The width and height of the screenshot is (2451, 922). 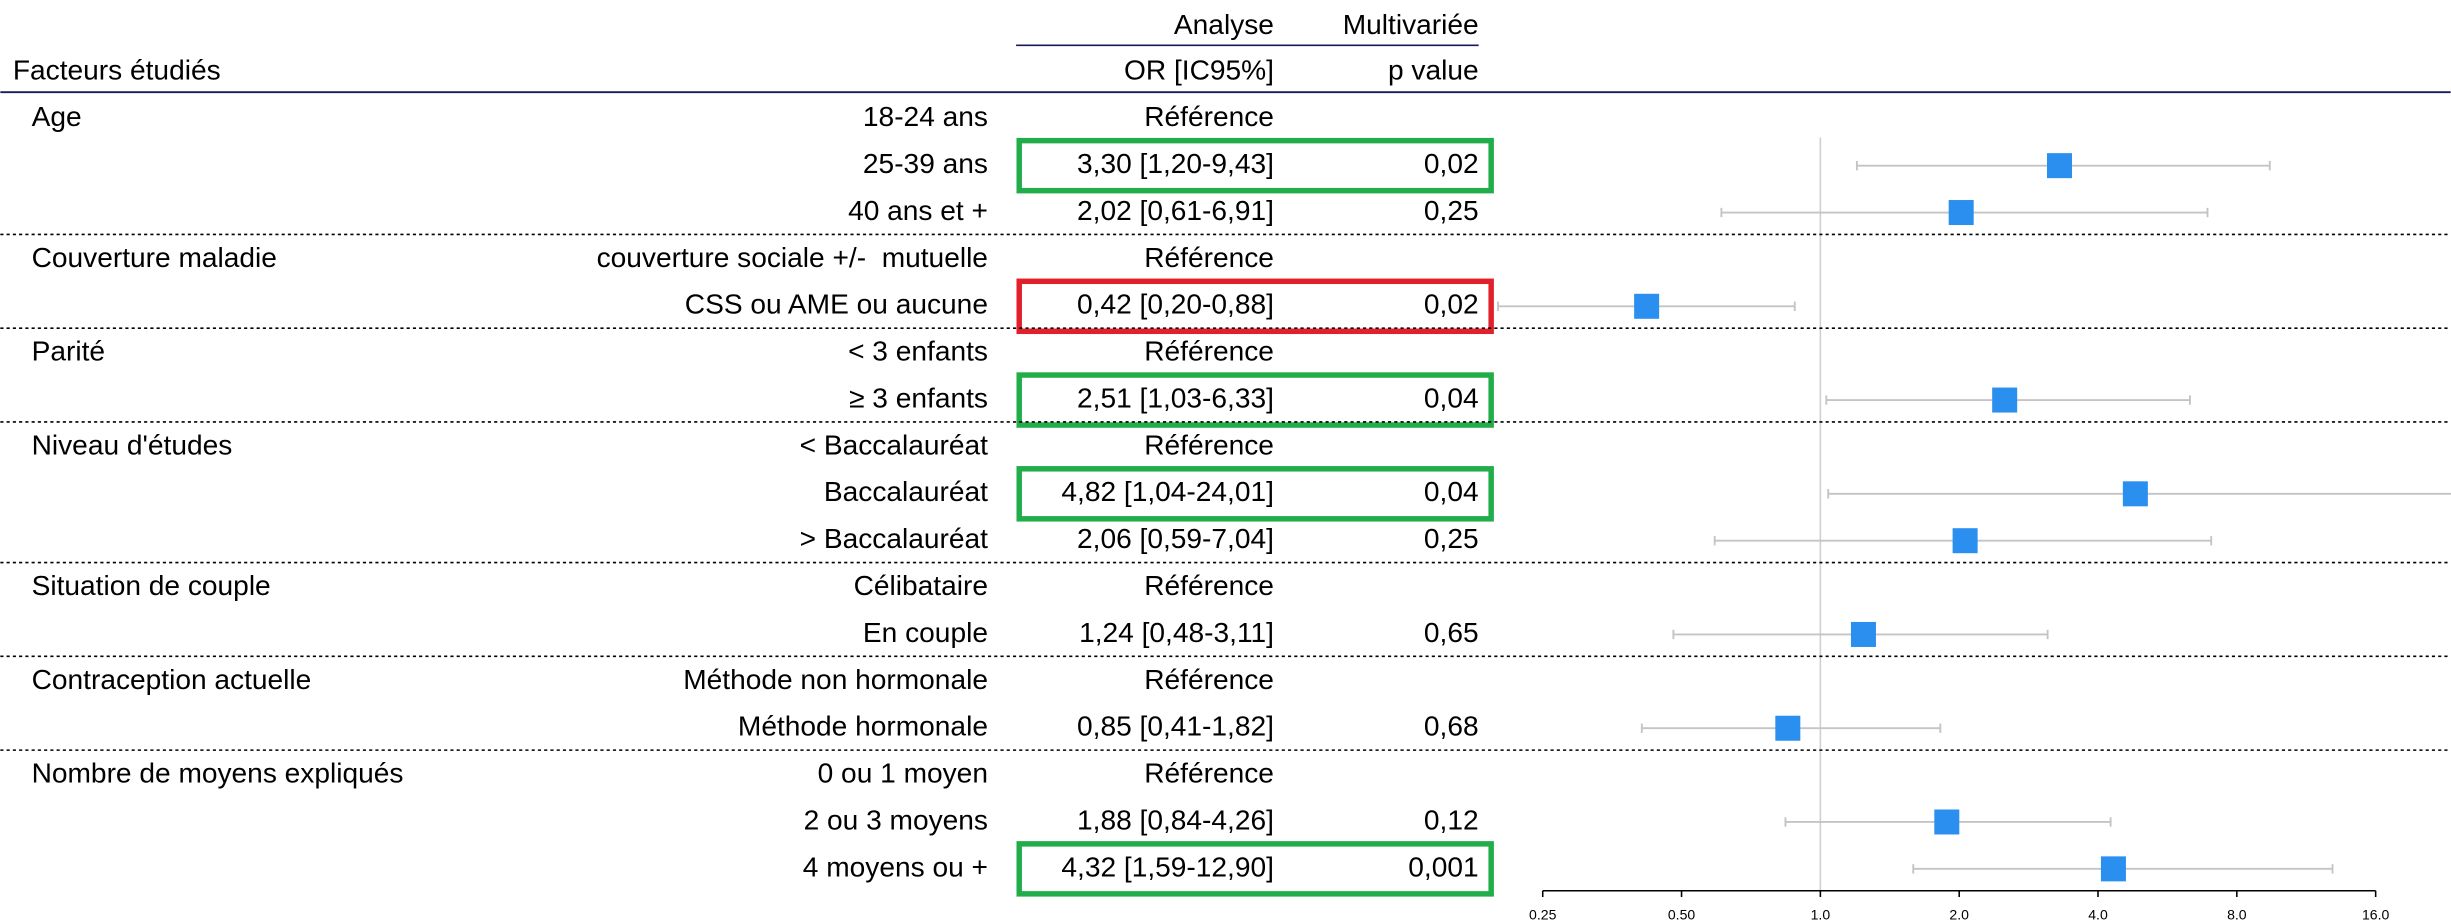 I want to click on p-value: 0,65, so click(x=1451, y=632).